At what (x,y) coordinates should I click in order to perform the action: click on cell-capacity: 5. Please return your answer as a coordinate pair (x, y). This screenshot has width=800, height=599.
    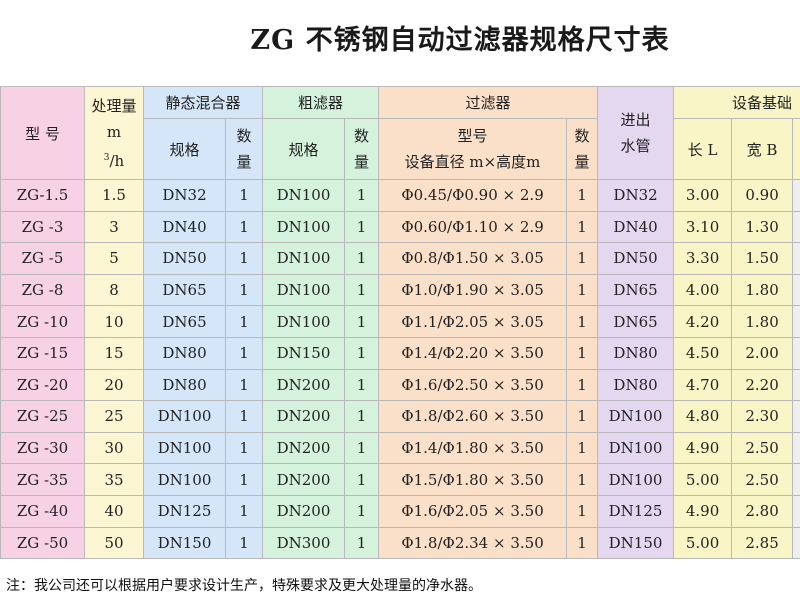
    Looking at the image, I should click on (114, 258).